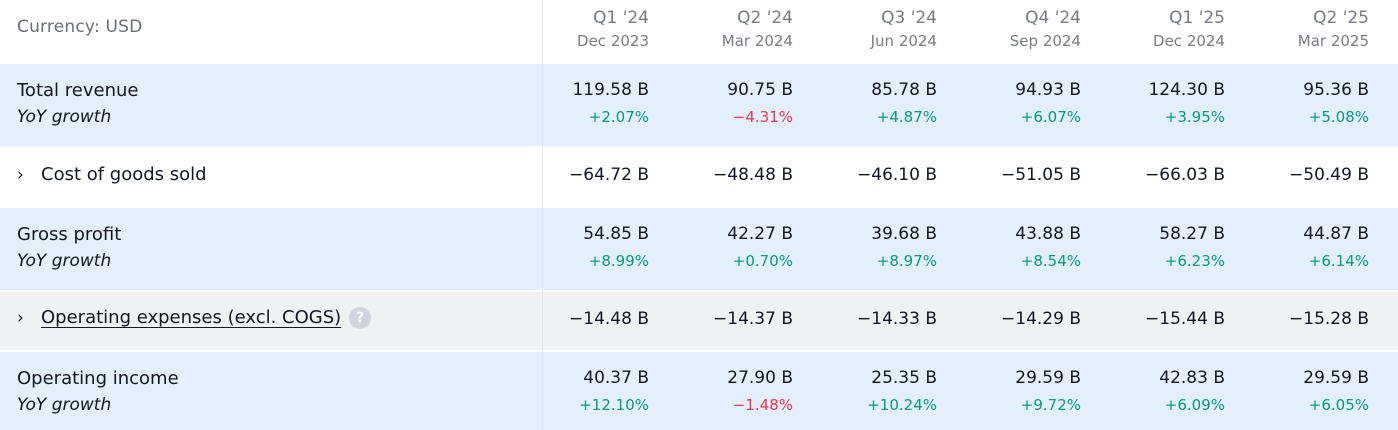 The width and height of the screenshot is (1398, 430). Describe the element at coordinates (1185, 319) in the screenshot. I see `value-cell: −15.44 B` at that location.